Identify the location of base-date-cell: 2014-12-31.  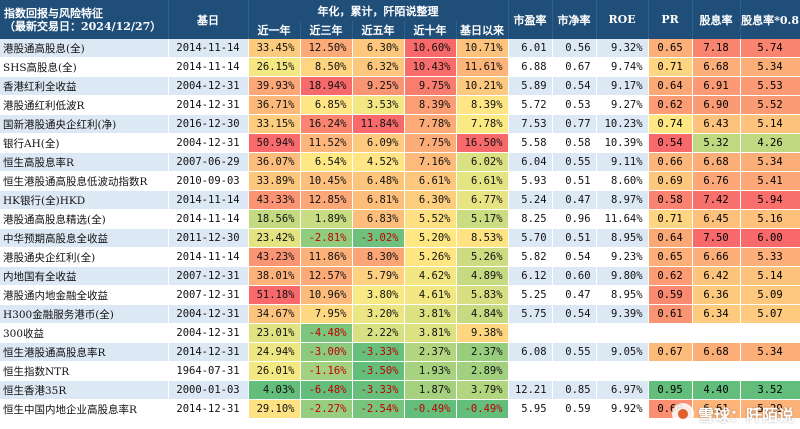
(208, 105).